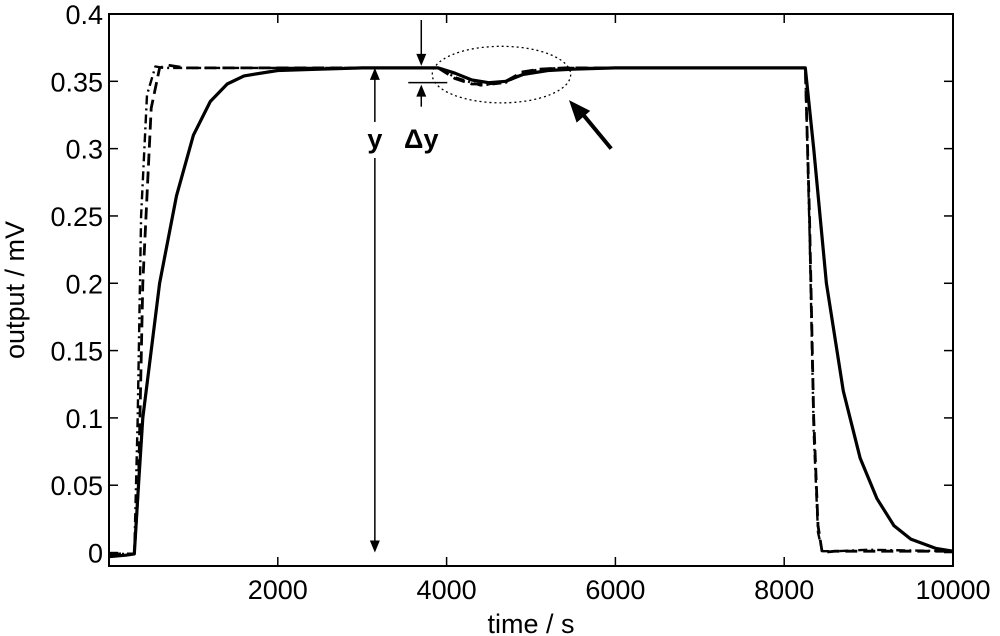  Describe the element at coordinates (374, 139) in the screenshot. I see `y-annotation-label: y` at that location.